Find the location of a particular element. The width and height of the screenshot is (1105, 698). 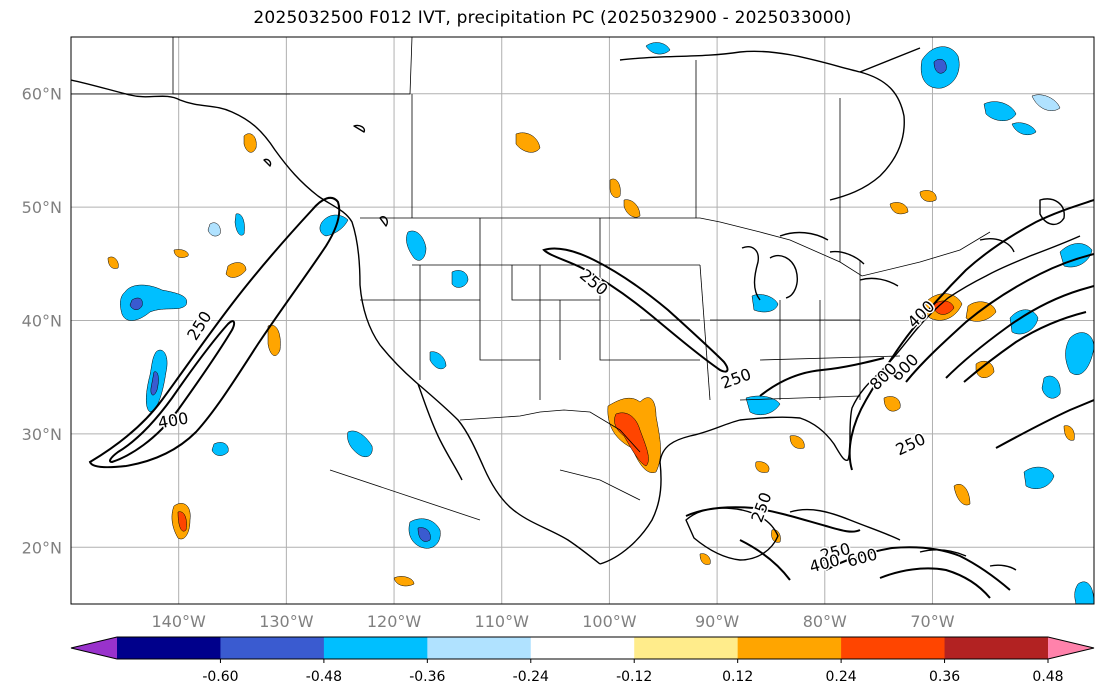

colorbar-tick-label: -0.48 is located at coordinates (324, 677).